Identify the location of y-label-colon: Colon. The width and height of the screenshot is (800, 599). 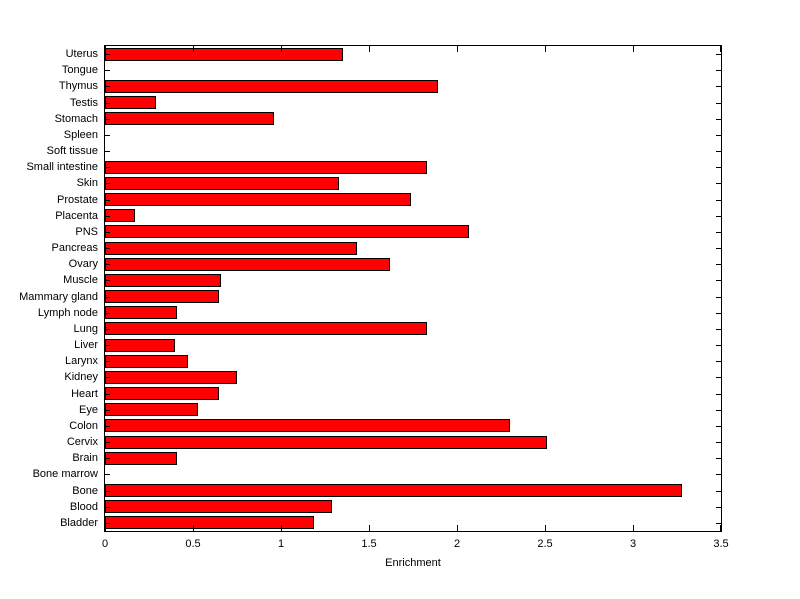
(83, 425).